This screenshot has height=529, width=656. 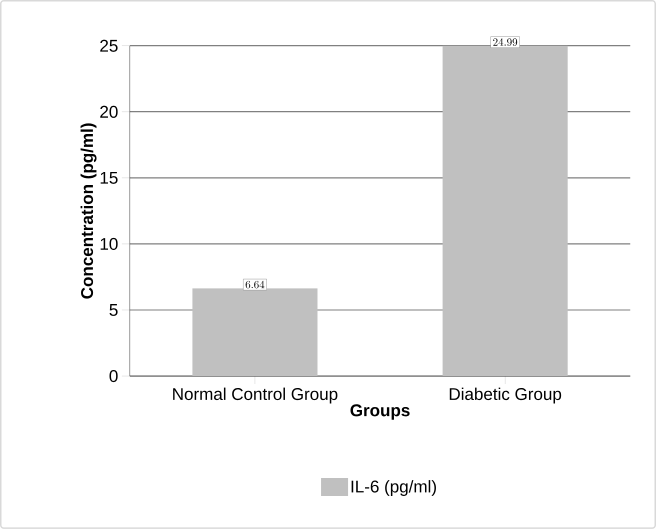 What do you see at coordinates (506, 396) in the screenshot?
I see `x-tick-label: Diabetic Group` at bounding box center [506, 396].